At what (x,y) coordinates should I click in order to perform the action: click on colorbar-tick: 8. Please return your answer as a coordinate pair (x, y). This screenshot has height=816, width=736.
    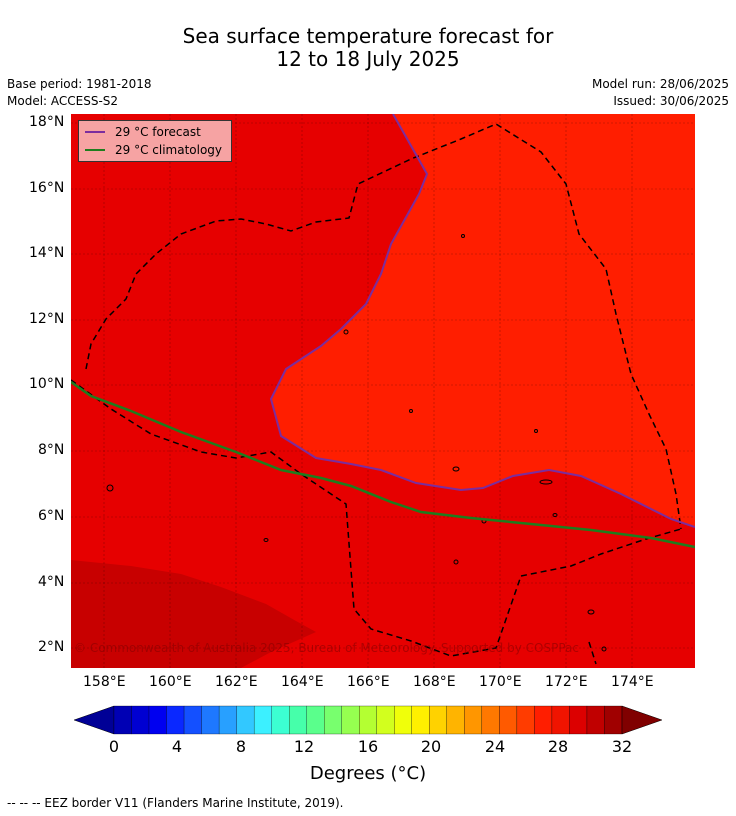
    Looking at the image, I should click on (241, 746).